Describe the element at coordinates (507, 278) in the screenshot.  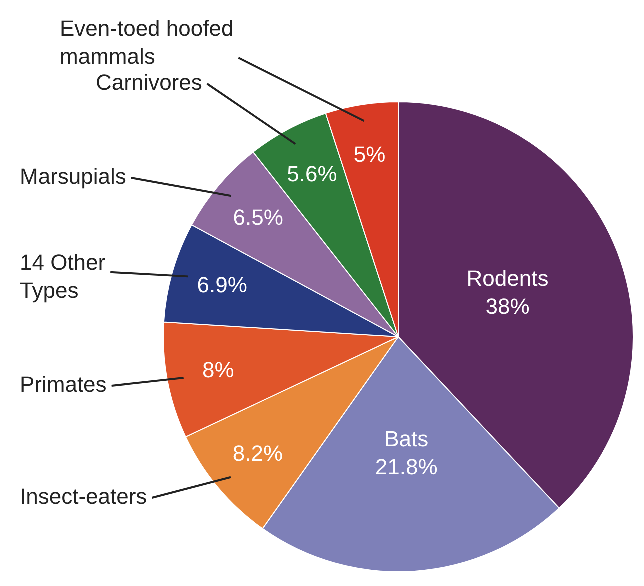
I see `slice-label: Rodents` at that location.